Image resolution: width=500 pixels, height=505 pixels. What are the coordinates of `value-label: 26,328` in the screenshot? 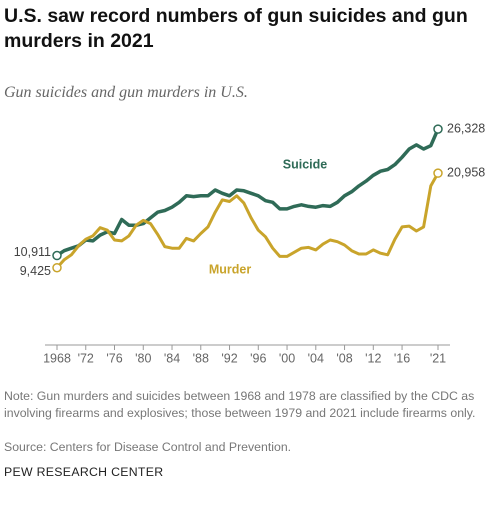 It's located at (466, 128).